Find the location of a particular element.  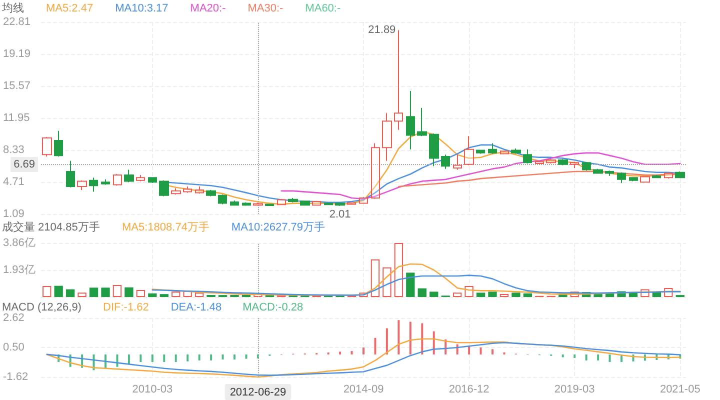

y-tick-label: 22.81 is located at coordinates (17, 22).